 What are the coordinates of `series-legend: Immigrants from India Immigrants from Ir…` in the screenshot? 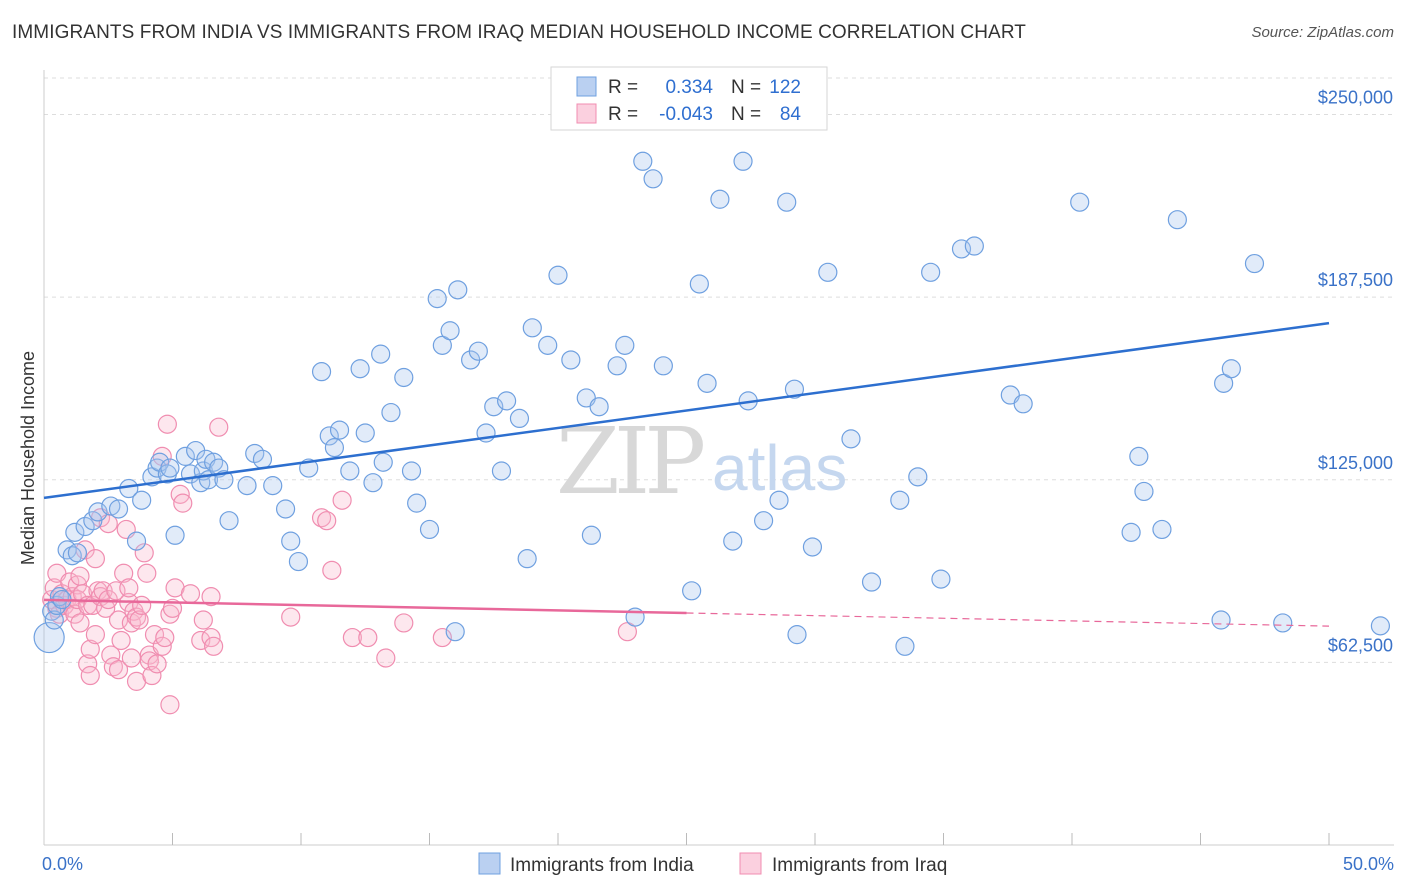 It's located at (712, 864).